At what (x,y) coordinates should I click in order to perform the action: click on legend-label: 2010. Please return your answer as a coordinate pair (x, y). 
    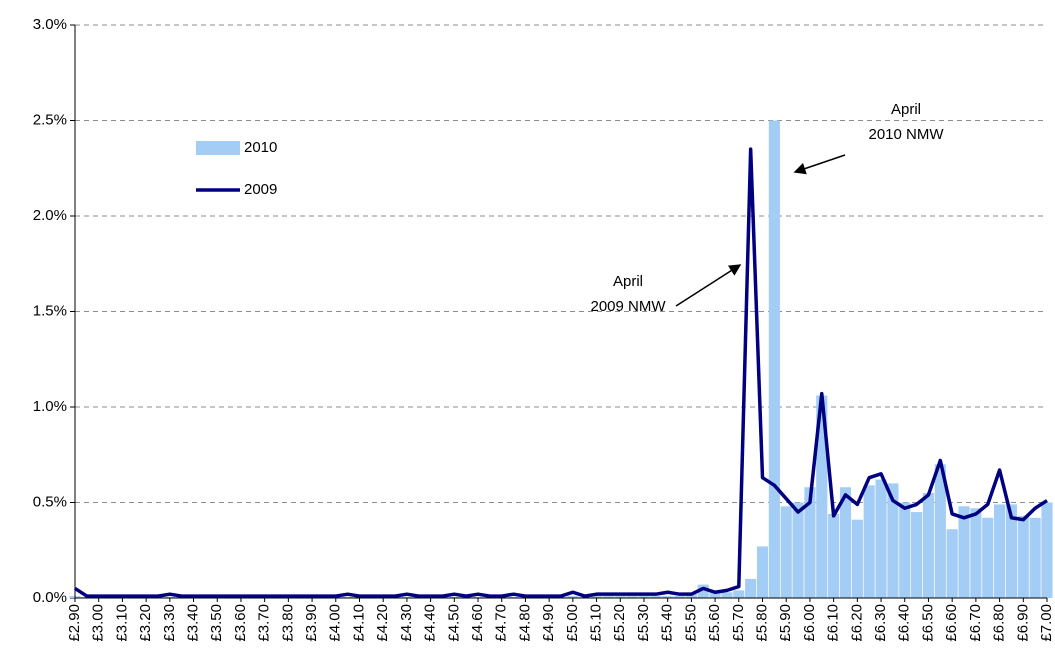
    Looking at the image, I should click on (260, 147).